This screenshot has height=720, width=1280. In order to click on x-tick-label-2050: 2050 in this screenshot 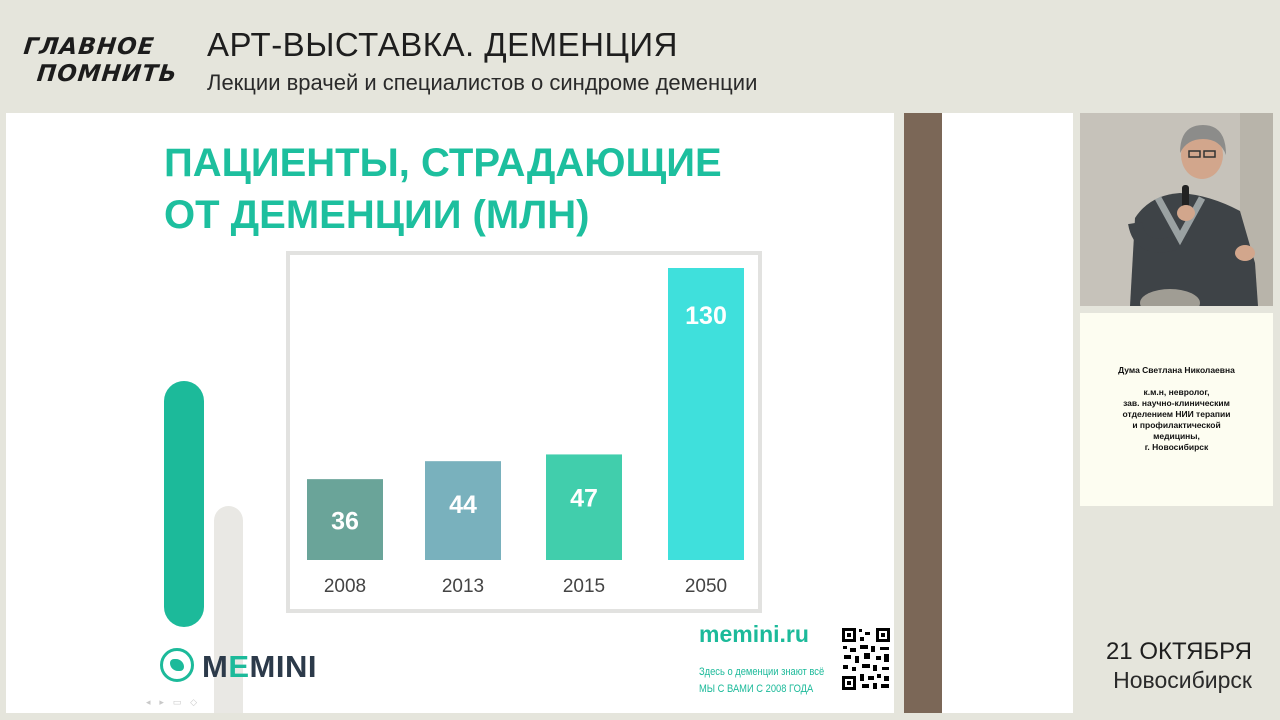, I will do `click(706, 586)`.